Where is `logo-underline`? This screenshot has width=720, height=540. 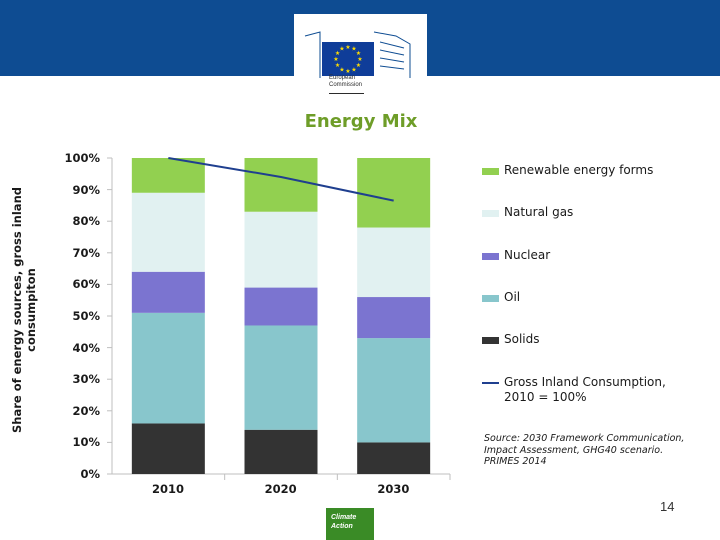
logo-underline is located at coordinates (346, 93).